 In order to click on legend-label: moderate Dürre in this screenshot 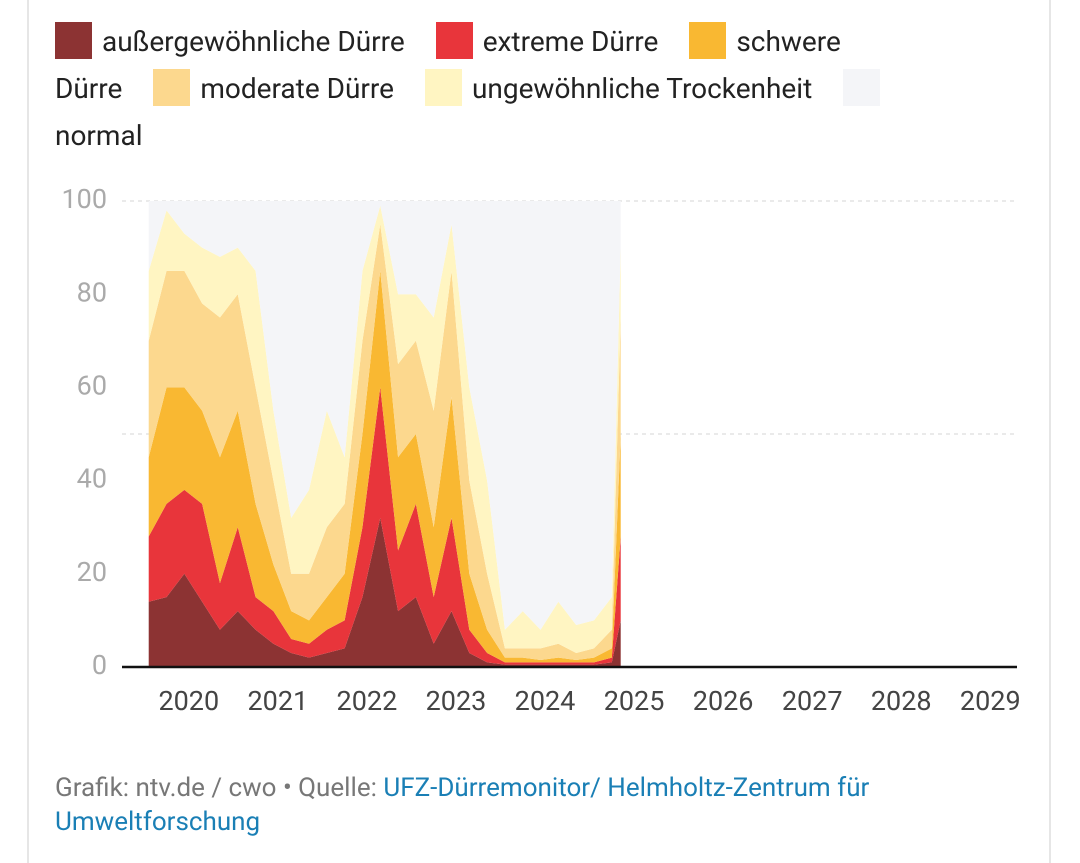, I will do `click(297, 88)`.